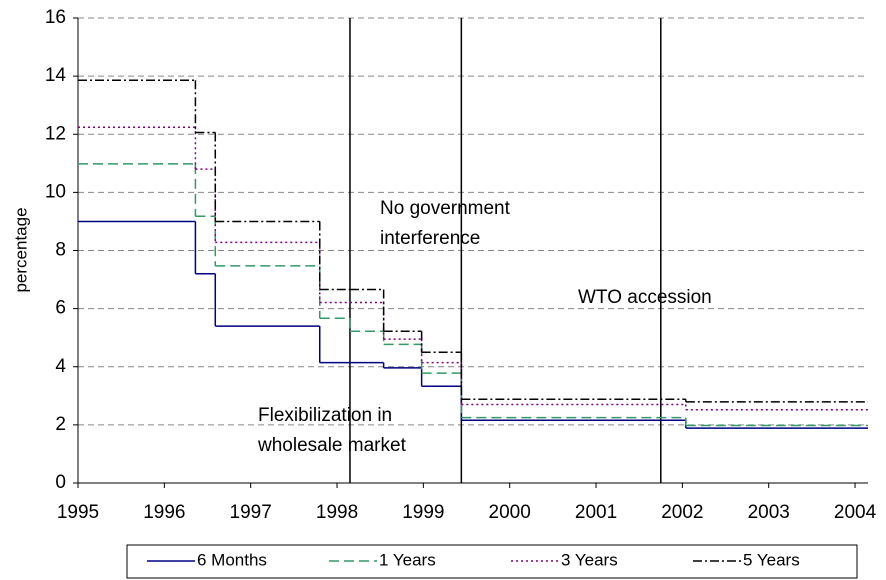 Image resolution: width=886 pixels, height=580 pixels. Describe the element at coordinates (445, 208) in the screenshot. I see `annotation: No government` at that location.